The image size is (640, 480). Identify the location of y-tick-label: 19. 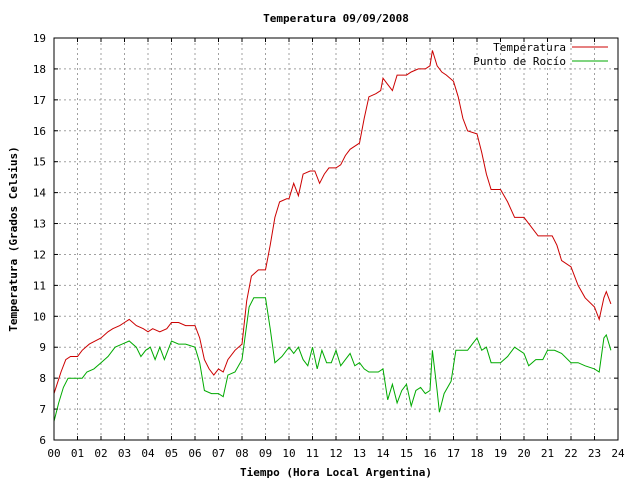
(39, 38).